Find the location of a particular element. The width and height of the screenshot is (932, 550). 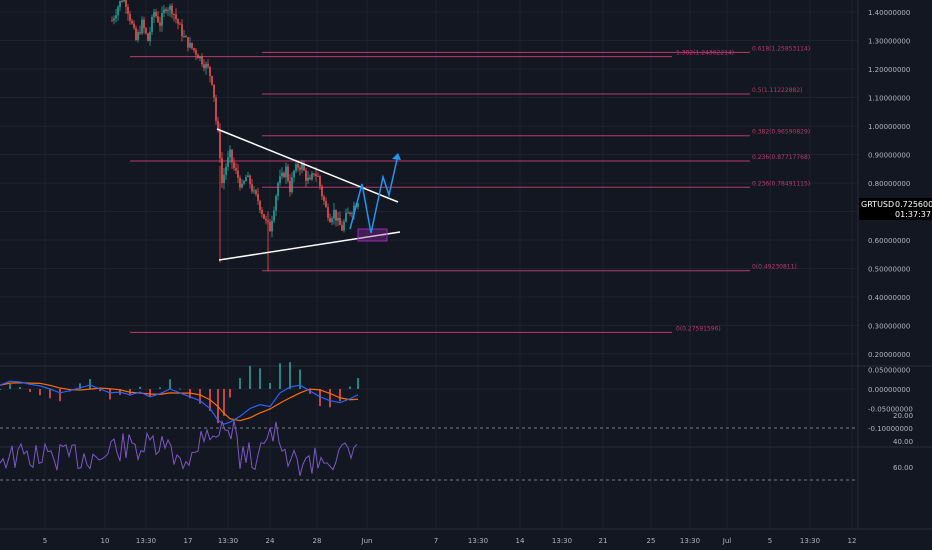

macd-tick-label: -0.05000000 is located at coordinates (890, 410).